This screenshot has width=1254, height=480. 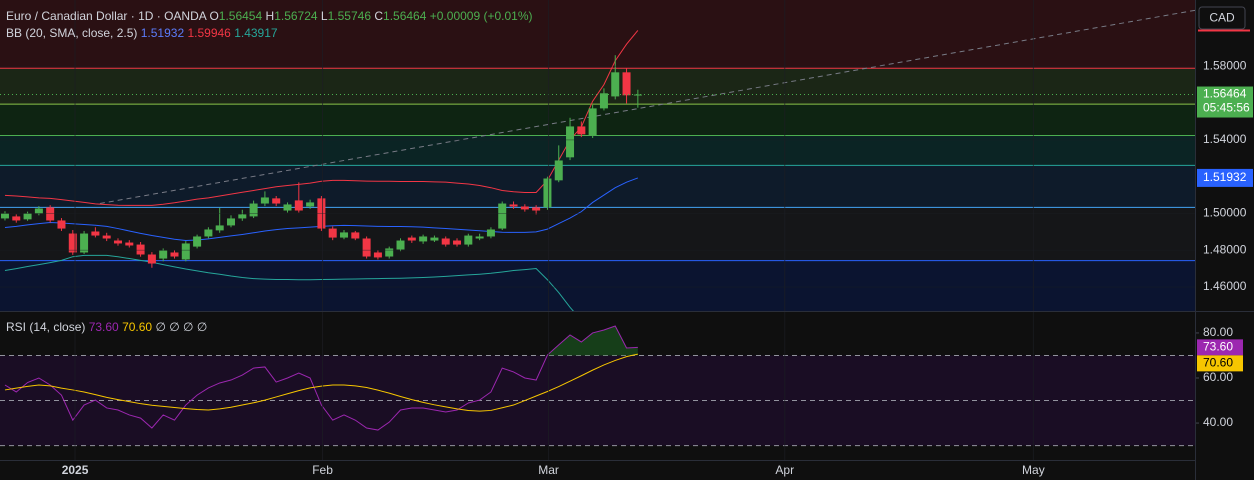 I want to click on rsi-tag-label: 70.60, so click(x=1218, y=363).